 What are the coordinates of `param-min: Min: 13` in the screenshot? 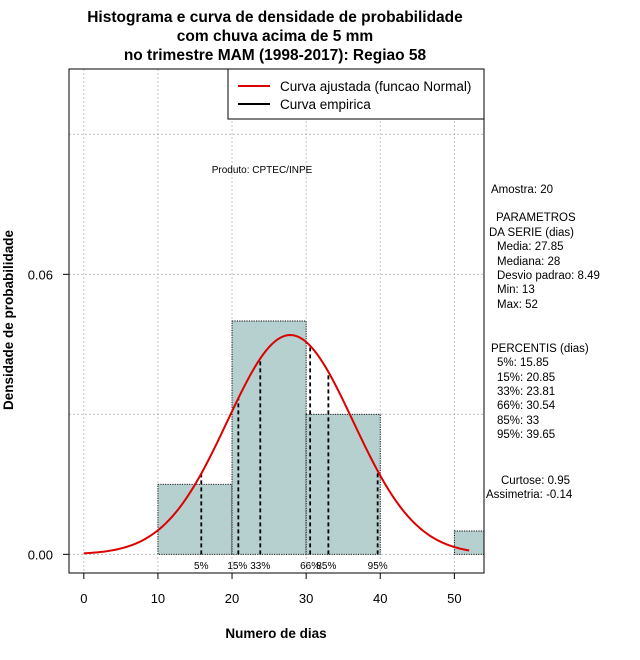 It's located at (516, 290).